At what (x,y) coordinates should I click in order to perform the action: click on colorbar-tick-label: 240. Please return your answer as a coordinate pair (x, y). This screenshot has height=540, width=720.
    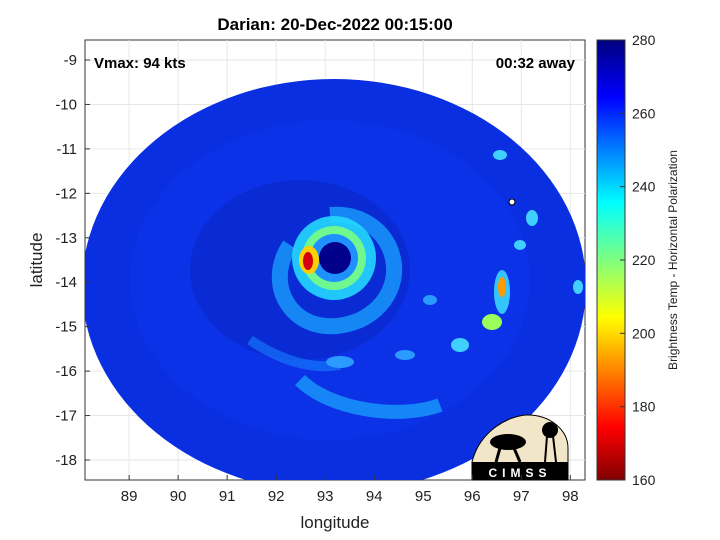
    Looking at the image, I should click on (644, 187).